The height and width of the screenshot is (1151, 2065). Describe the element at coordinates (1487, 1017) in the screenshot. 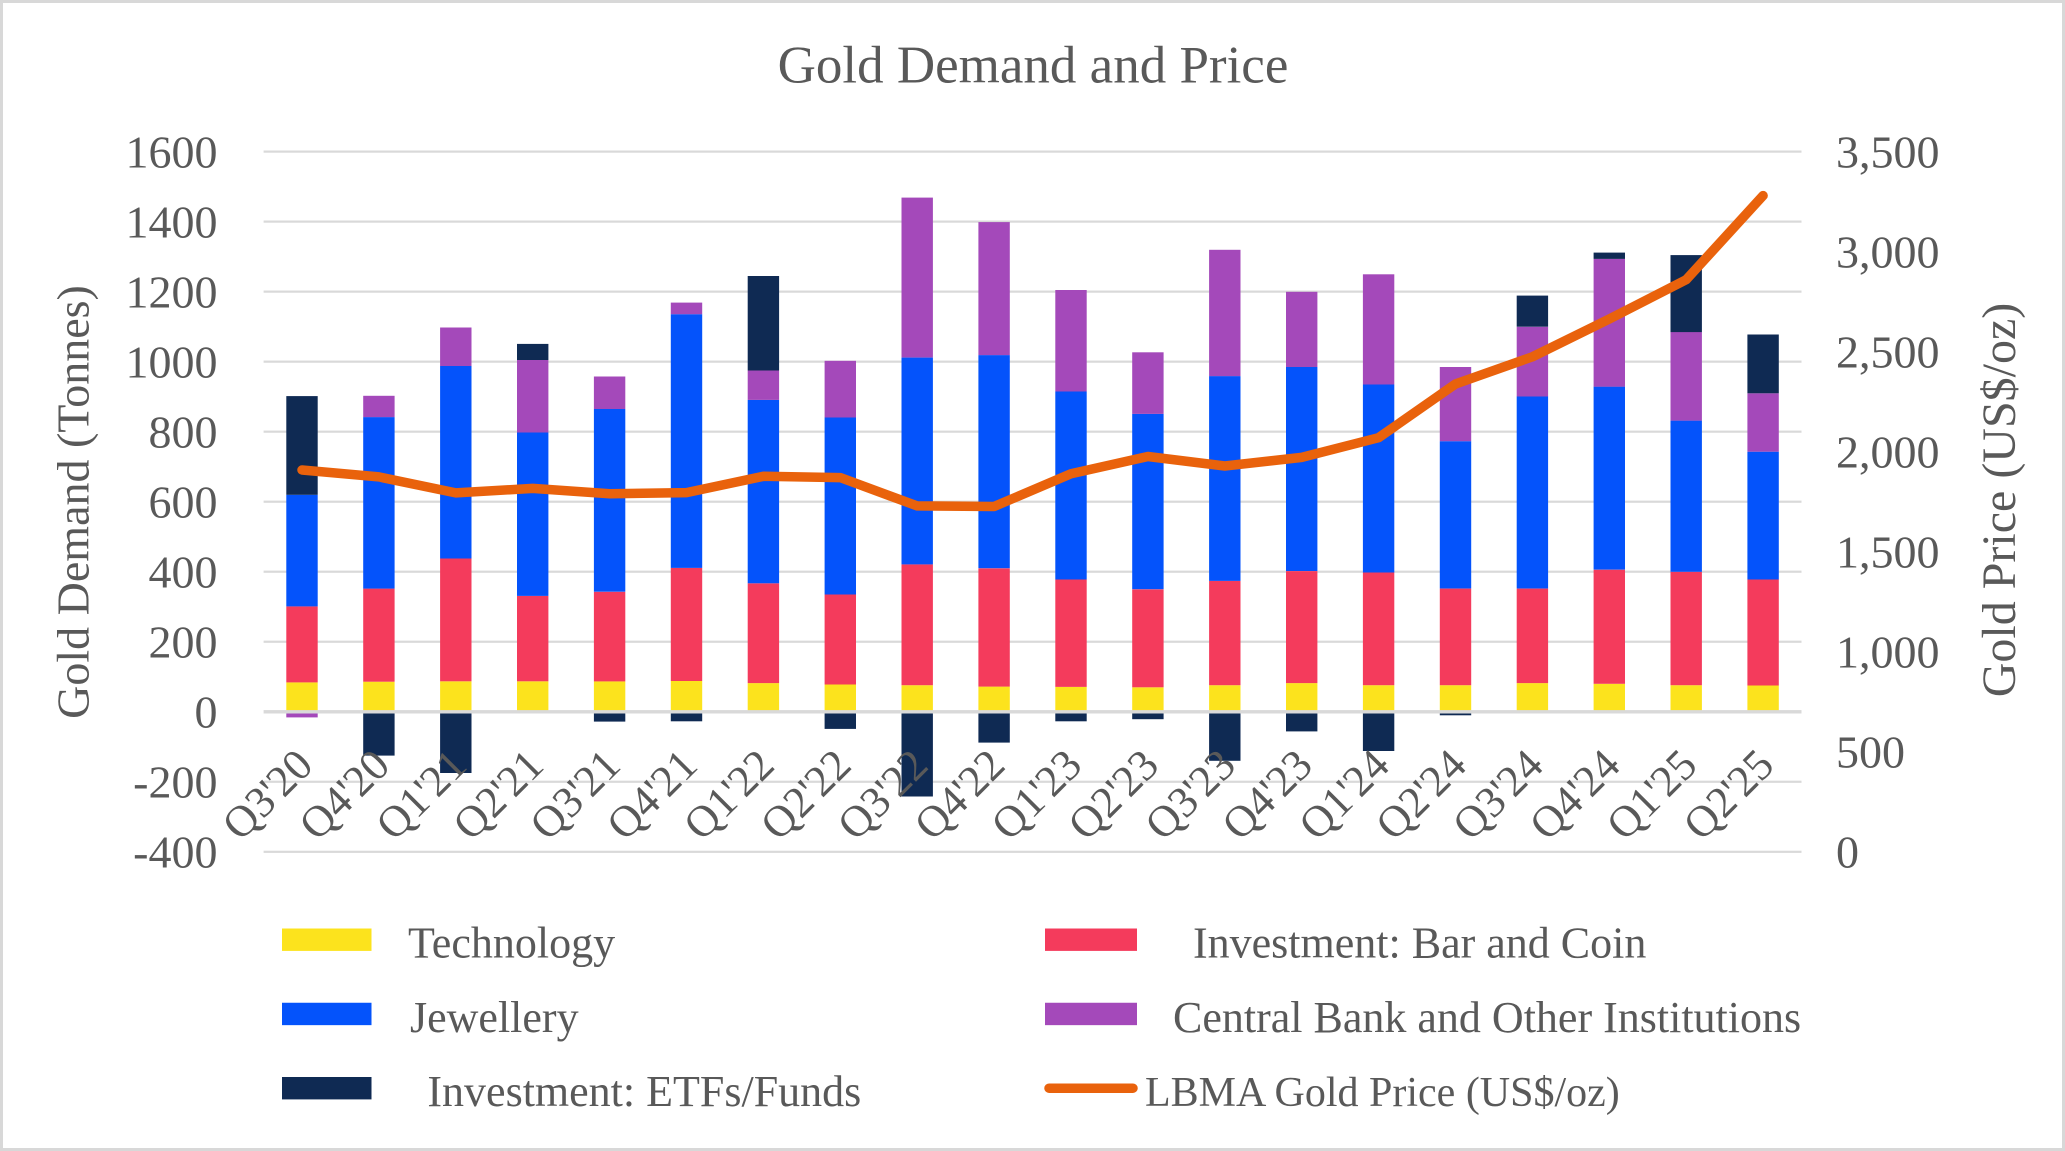

I see `svg-text:Central Bank and Other Institu: Central Bank and Other Institutions` at that location.